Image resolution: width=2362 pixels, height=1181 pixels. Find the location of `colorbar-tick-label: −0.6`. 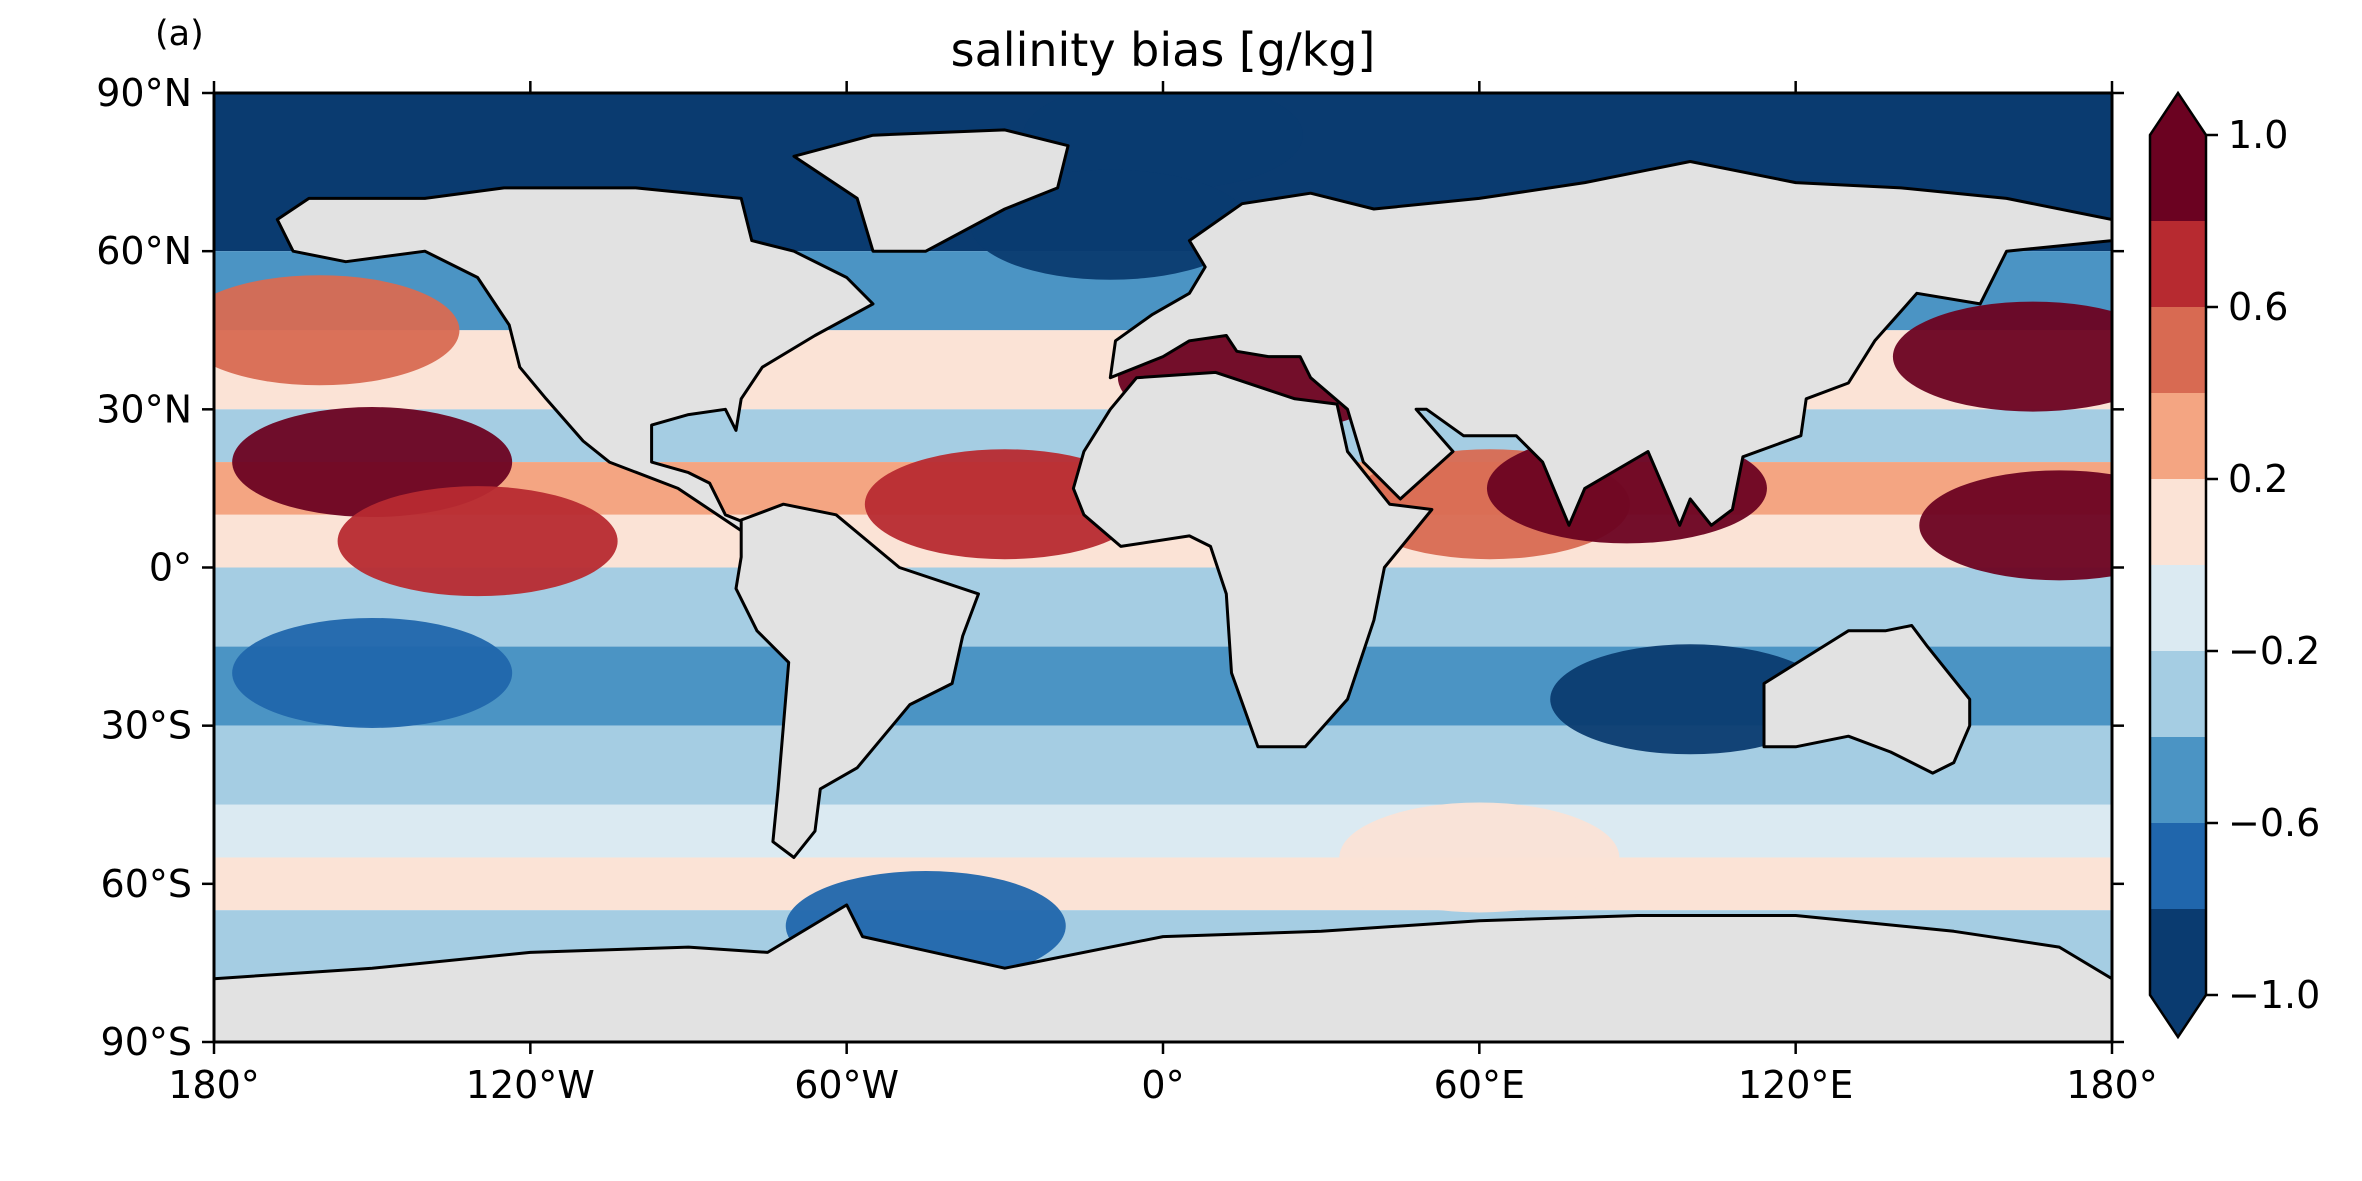

colorbar-tick-label: −0.6 is located at coordinates (2274, 823).